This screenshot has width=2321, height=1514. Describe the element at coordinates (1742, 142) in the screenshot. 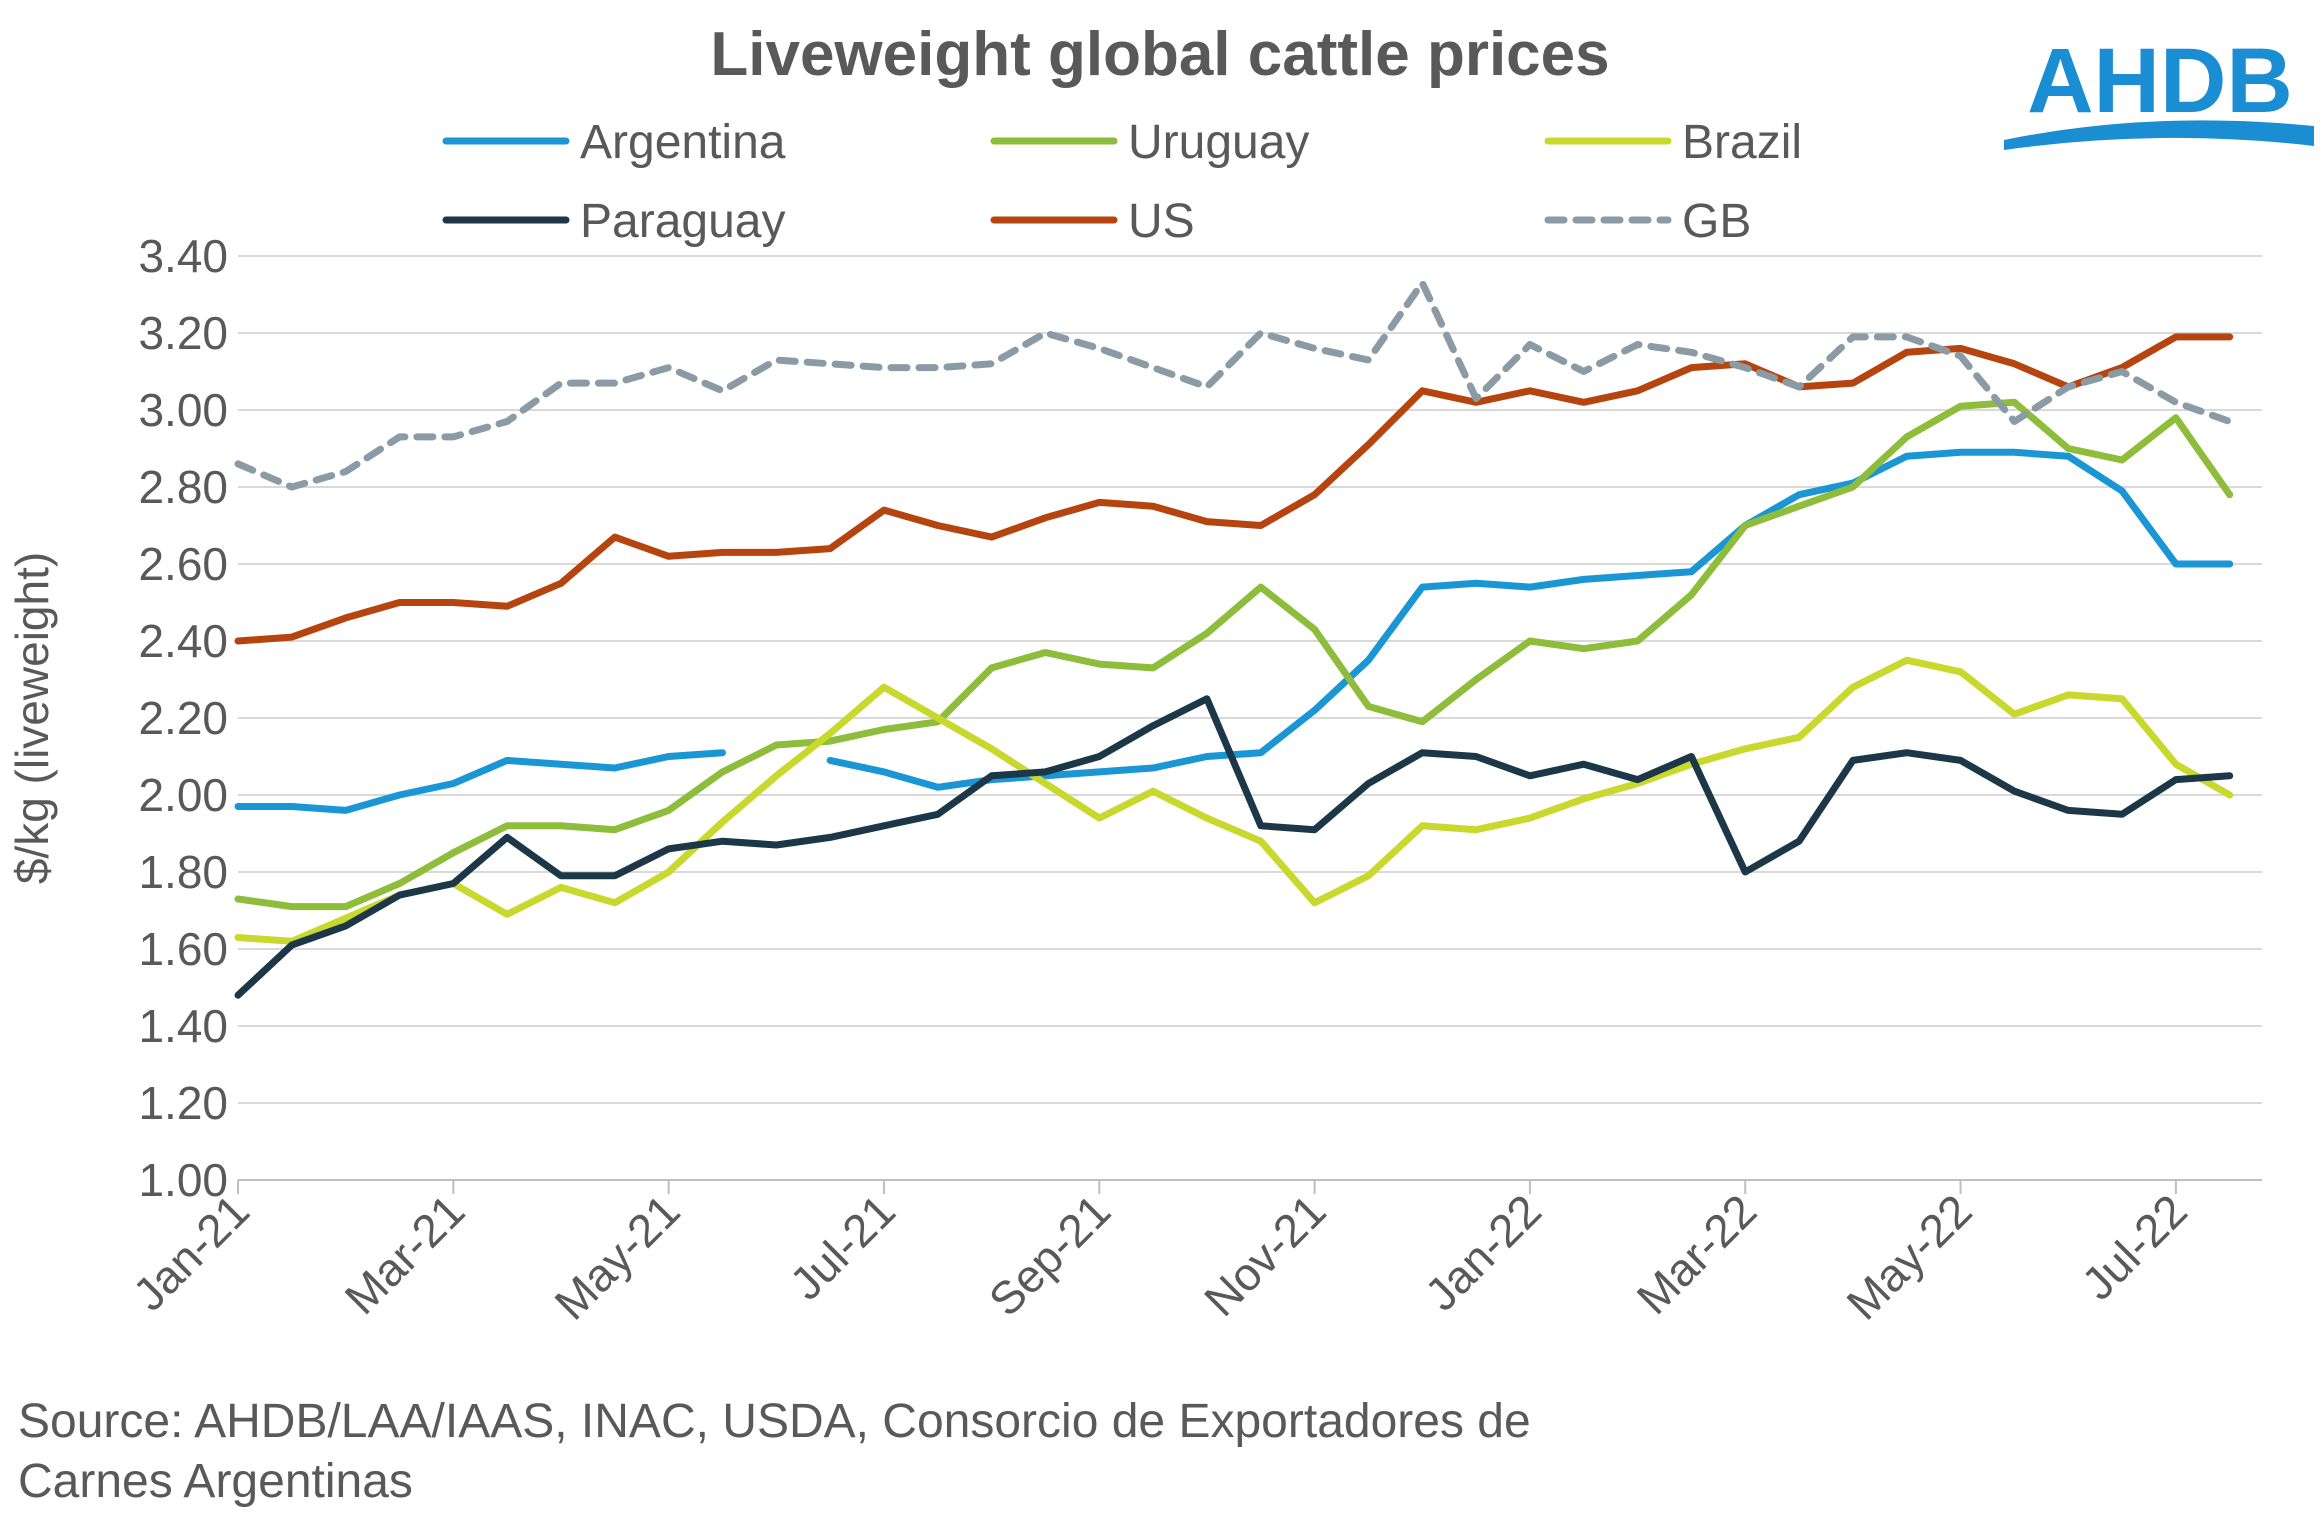

I see `legend-label: Brazil` at that location.